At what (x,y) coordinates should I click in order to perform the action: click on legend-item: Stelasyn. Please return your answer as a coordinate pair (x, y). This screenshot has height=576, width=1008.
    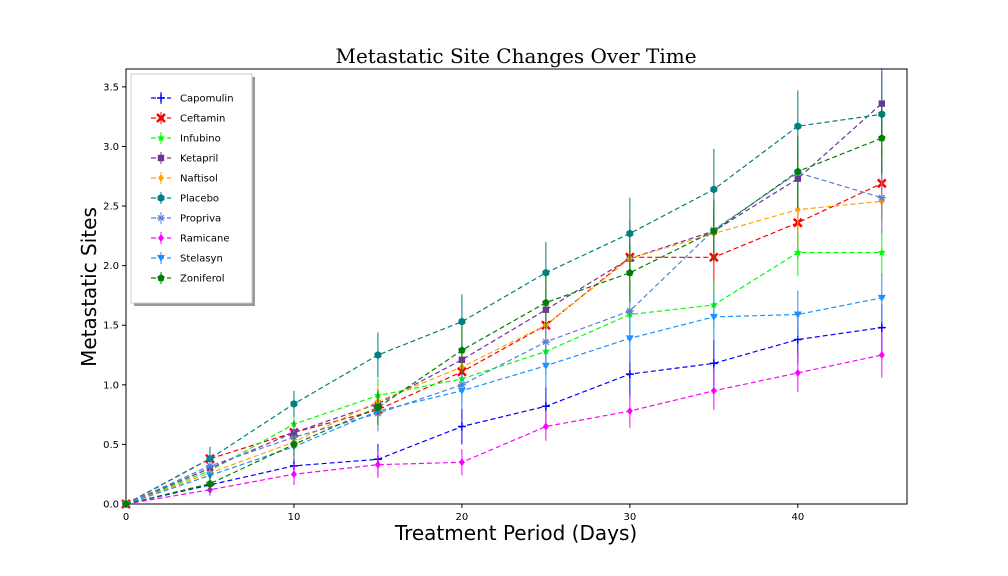
    Looking at the image, I should click on (187, 258).